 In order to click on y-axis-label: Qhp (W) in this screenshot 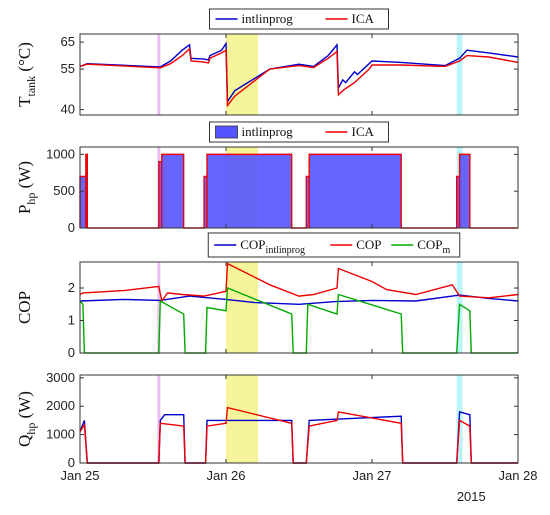, I will do `click(26, 419)`.